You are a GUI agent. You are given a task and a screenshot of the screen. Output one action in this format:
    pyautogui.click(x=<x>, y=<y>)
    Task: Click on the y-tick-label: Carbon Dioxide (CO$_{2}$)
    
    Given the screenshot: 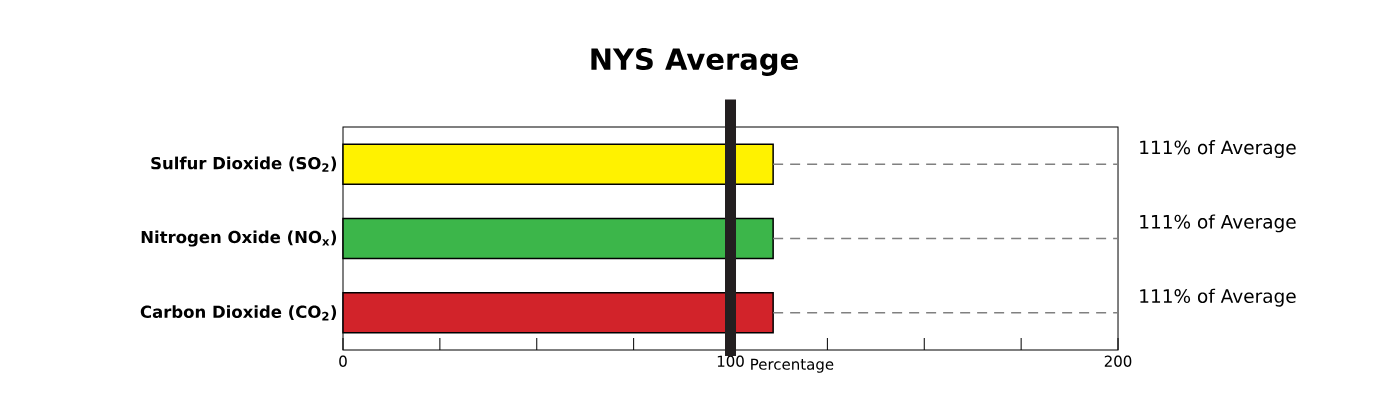 What is the action you would take?
    pyautogui.click(x=238, y=313)
    